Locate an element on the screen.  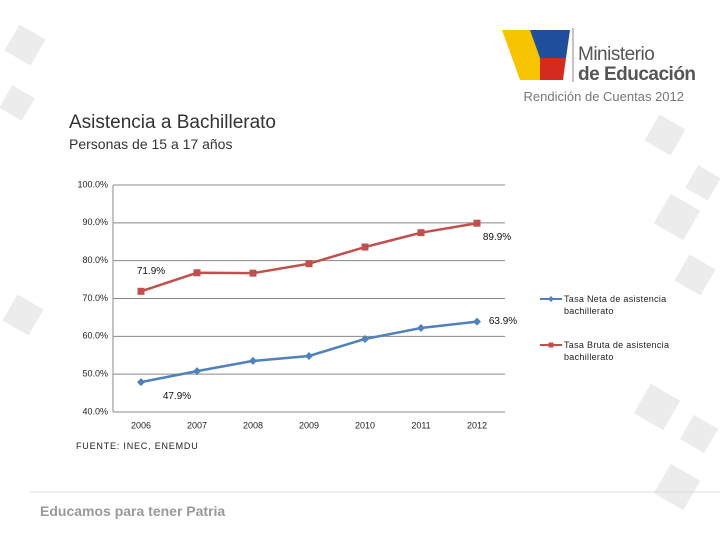
footer-slogan: Educamos para tener Patria is located at coordinates (133, 511).